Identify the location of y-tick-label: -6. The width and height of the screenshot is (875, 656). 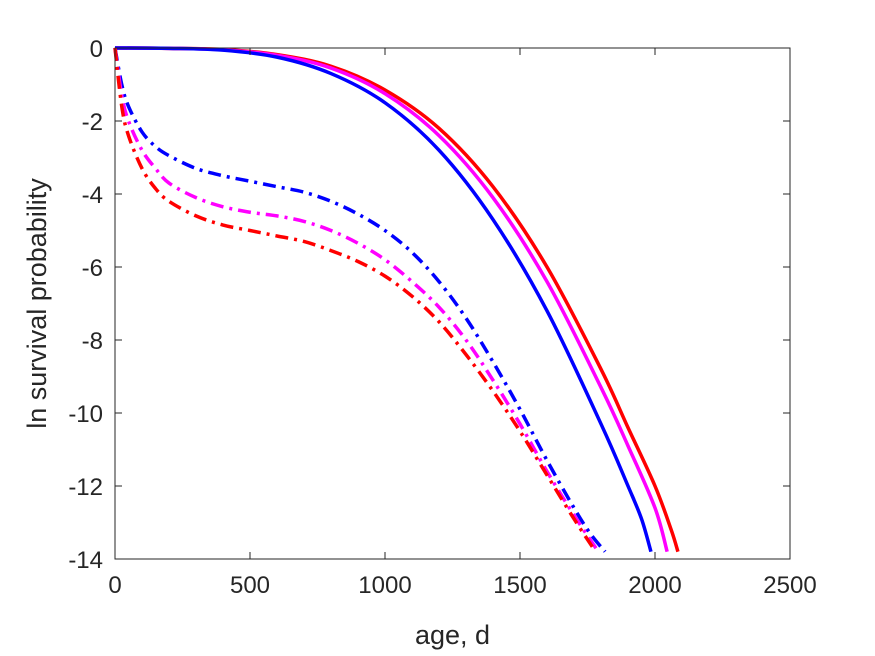
(92, 268).